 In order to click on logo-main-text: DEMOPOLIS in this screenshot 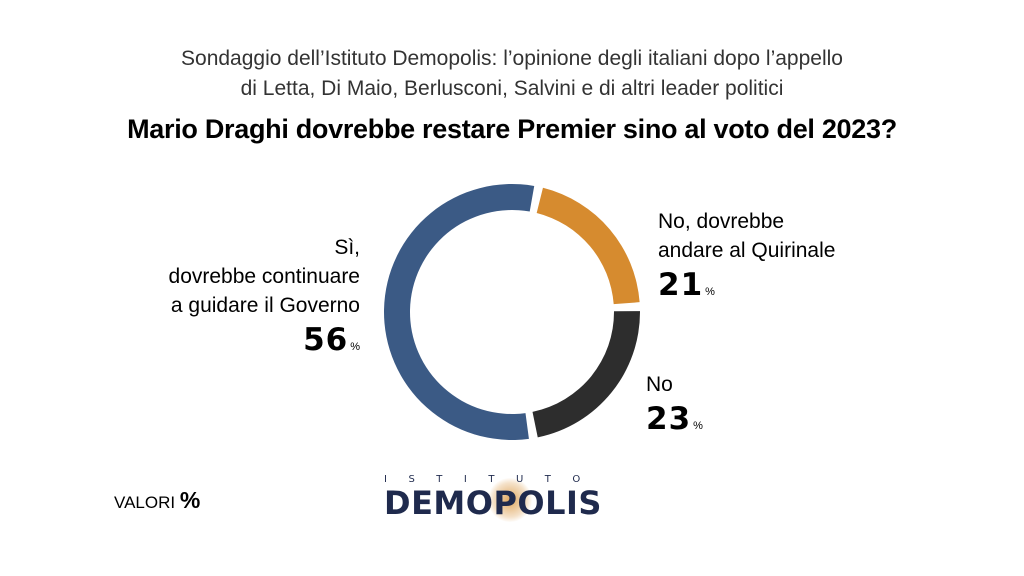, I will do `click(493, 503)`.